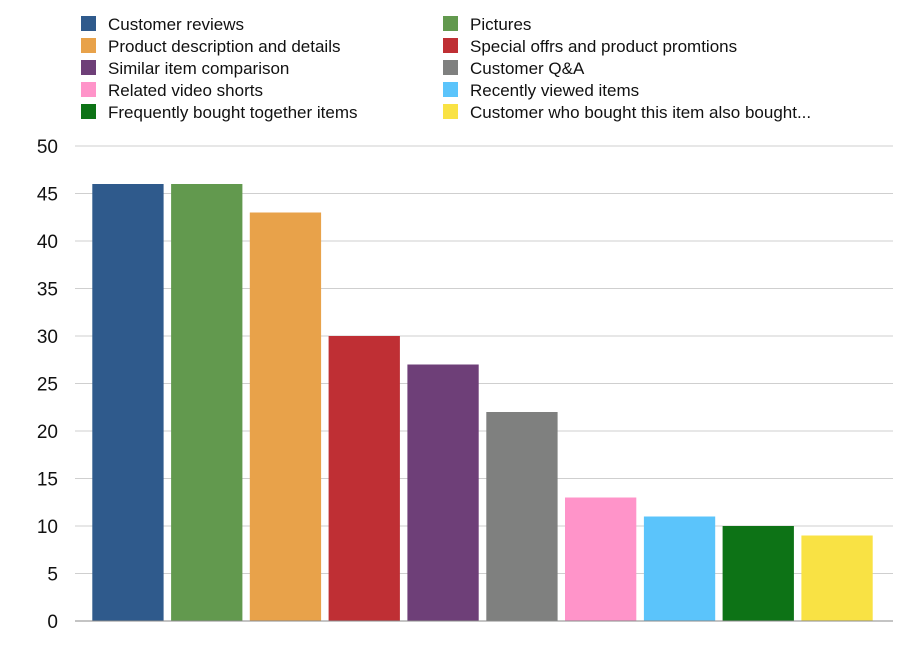 This screenshot has height=661, width=921. Describe the element at coordinates (47, 337) in the screenshot. I see `y-tick-label: 30` at that location.